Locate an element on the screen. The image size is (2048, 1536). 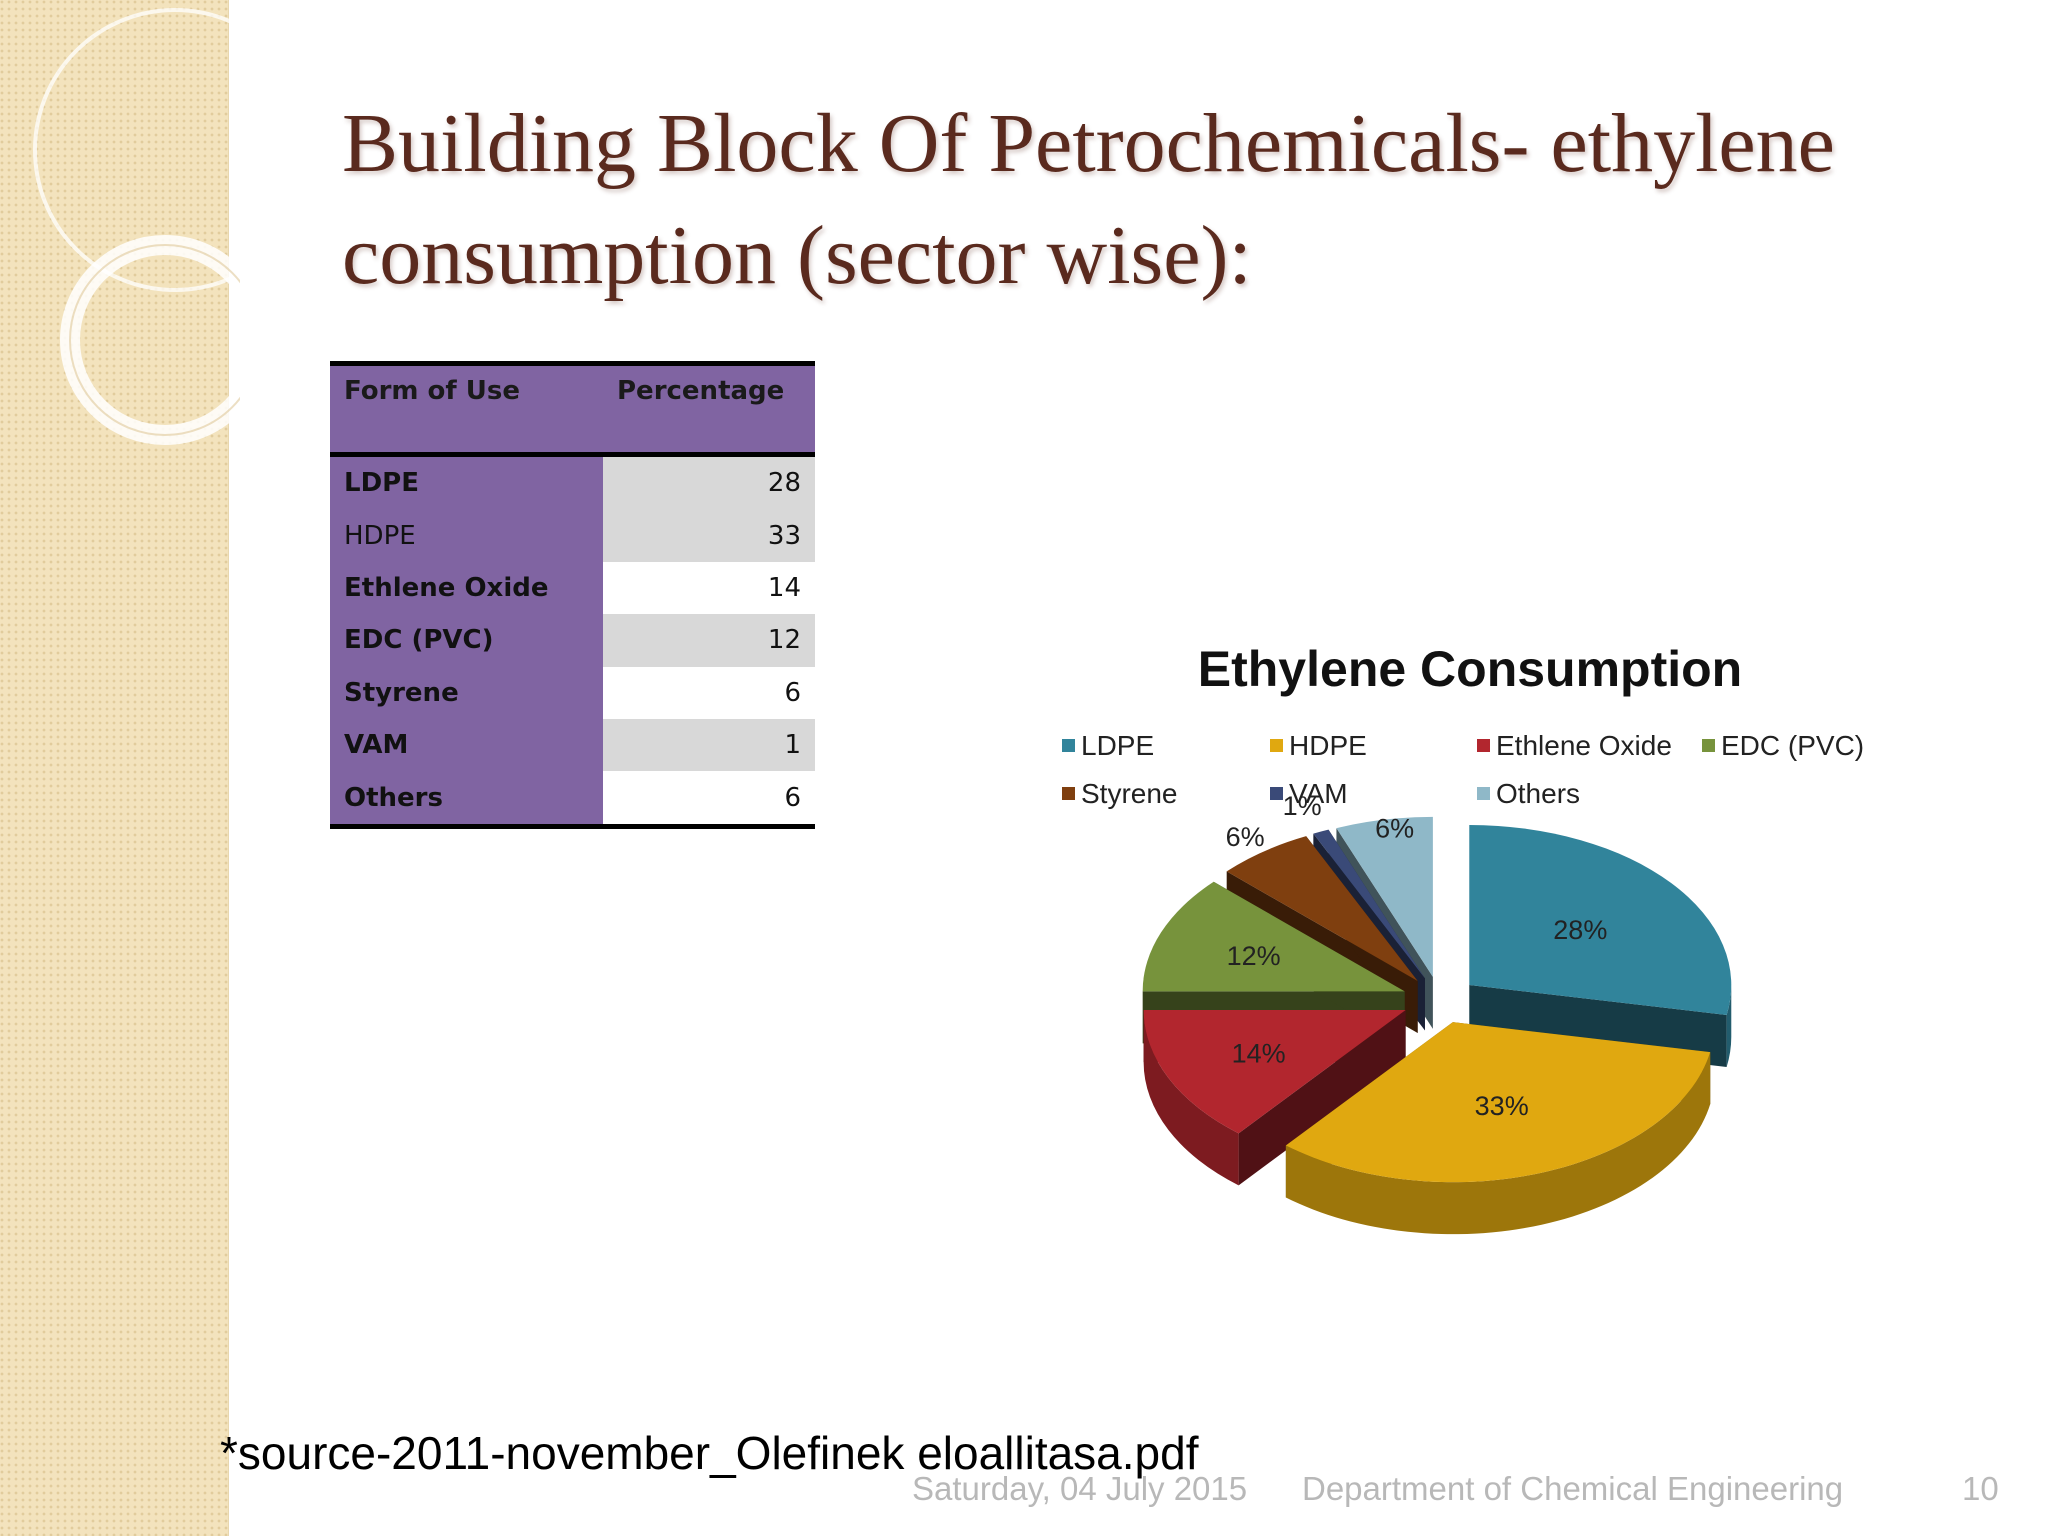
legend-item-vam: VAM is located at coordinates (1309, 794).